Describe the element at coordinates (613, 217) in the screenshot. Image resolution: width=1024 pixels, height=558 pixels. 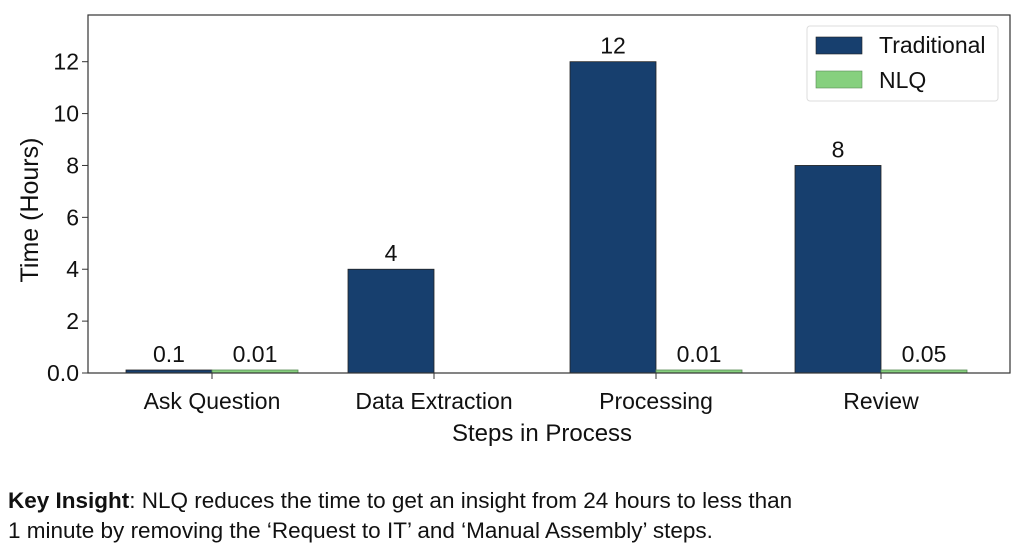
I see `bar-traditional-processing` at that location.